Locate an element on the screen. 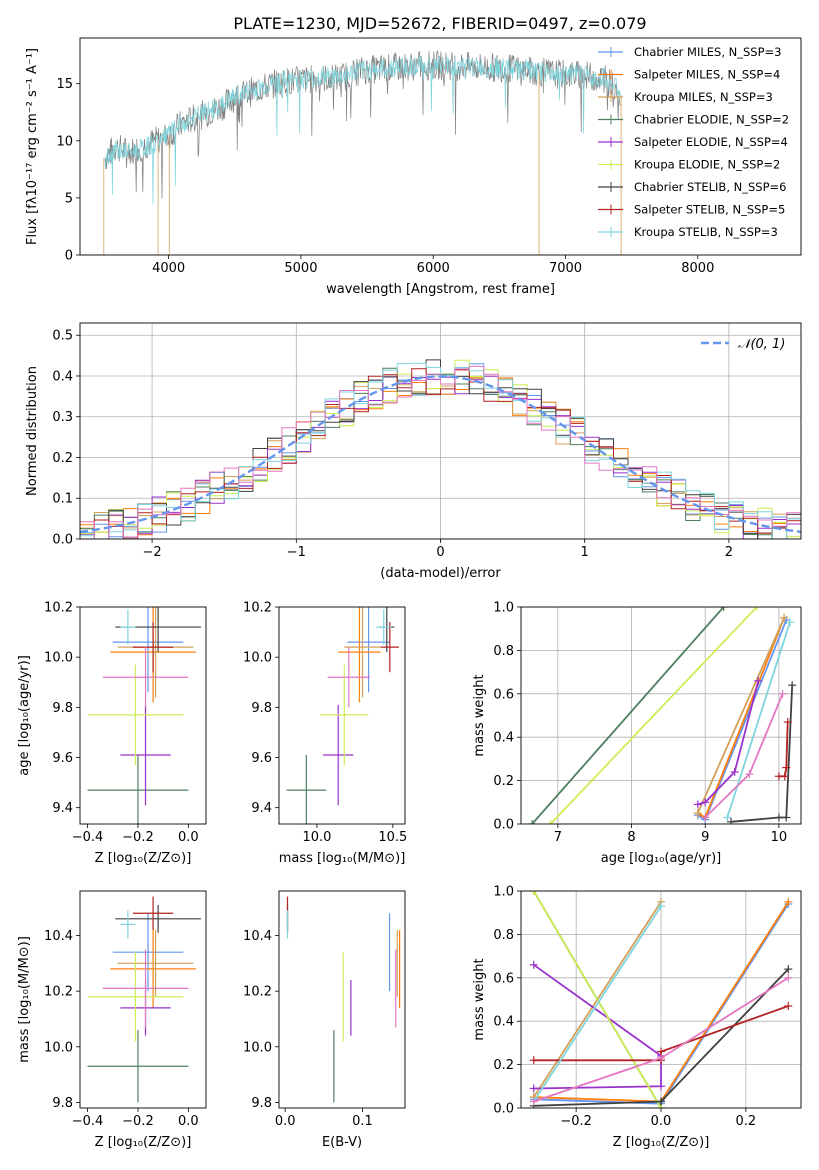 The height and width of the screenshot is (1170, 819). plot-area-weight-vs-age is located at coordinates (661, 715).